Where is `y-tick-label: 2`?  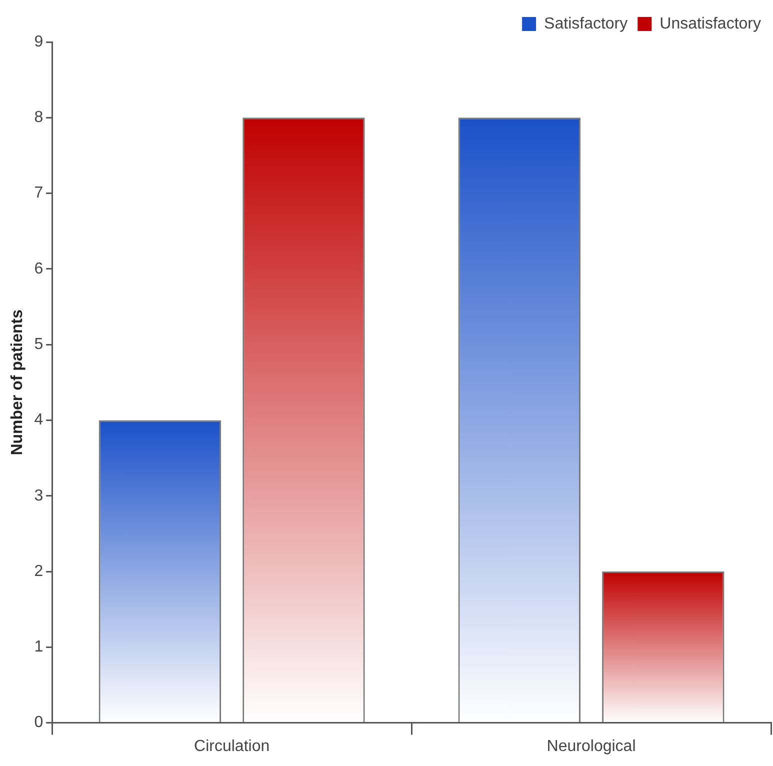
y-tick-label: 2 is located at coordinates (39, 571).